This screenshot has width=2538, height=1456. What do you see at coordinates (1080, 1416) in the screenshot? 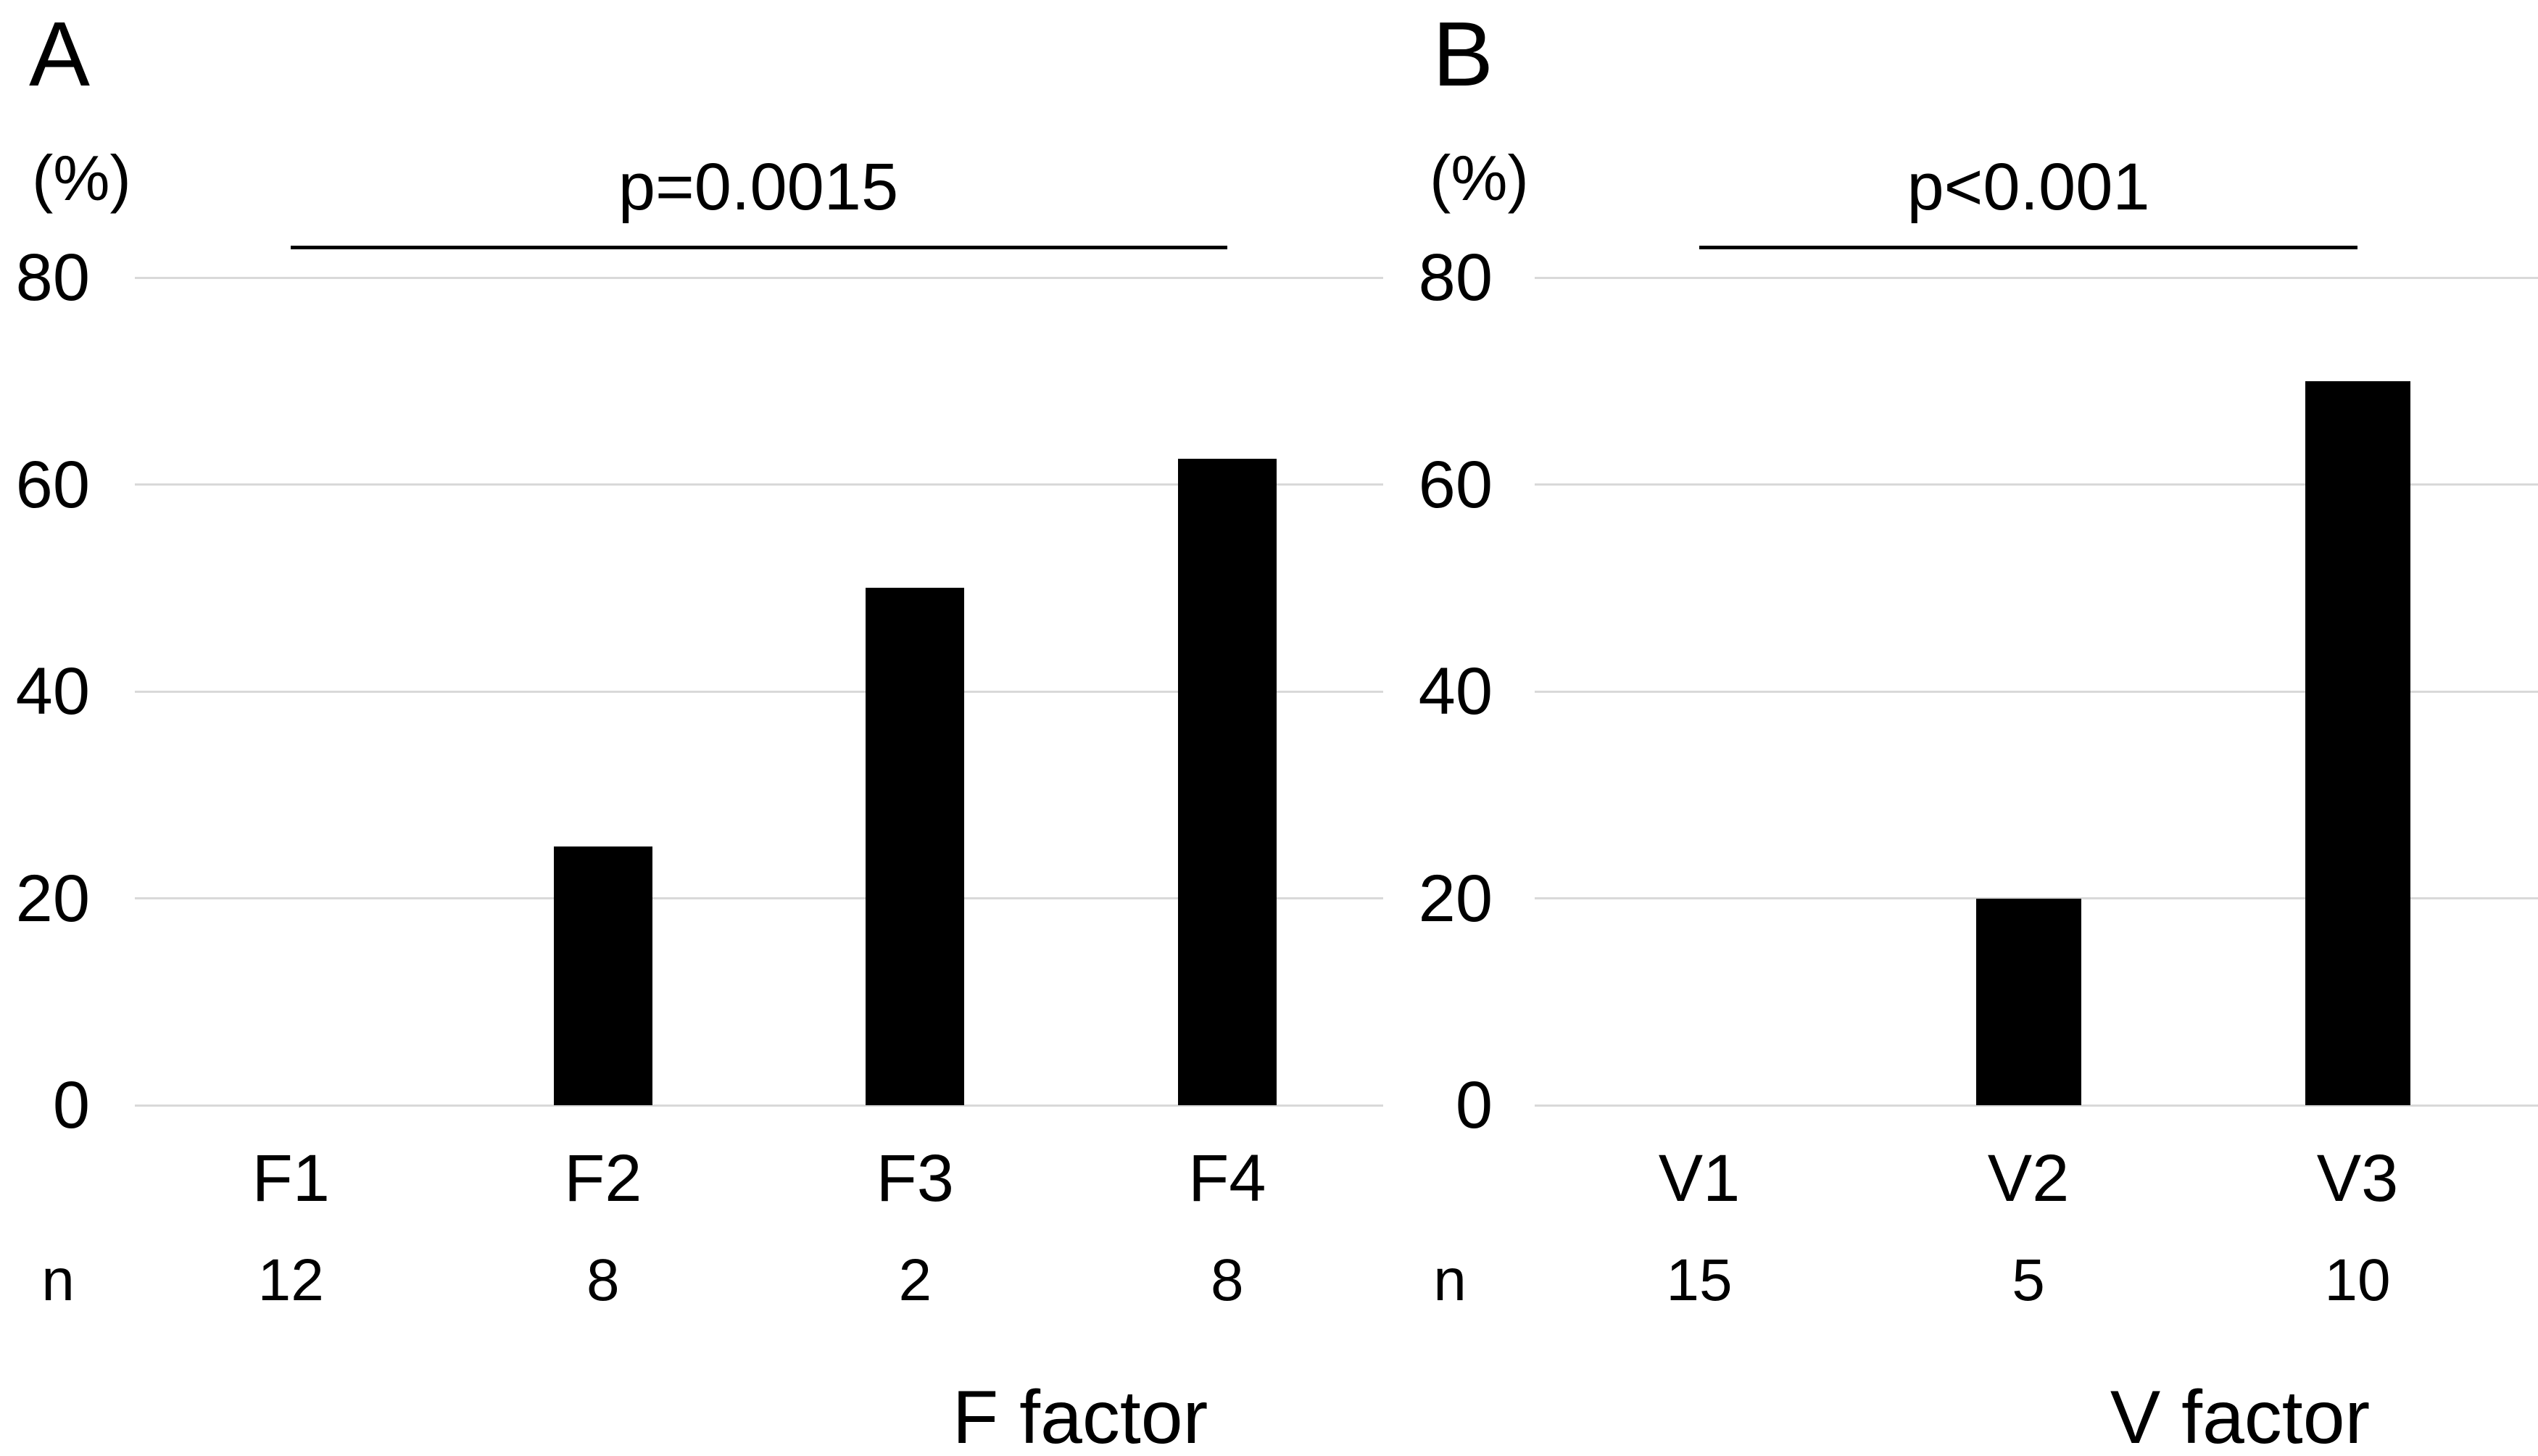
I see `x-axis-title-a: F factor` at bounding box center [1080, 1416].